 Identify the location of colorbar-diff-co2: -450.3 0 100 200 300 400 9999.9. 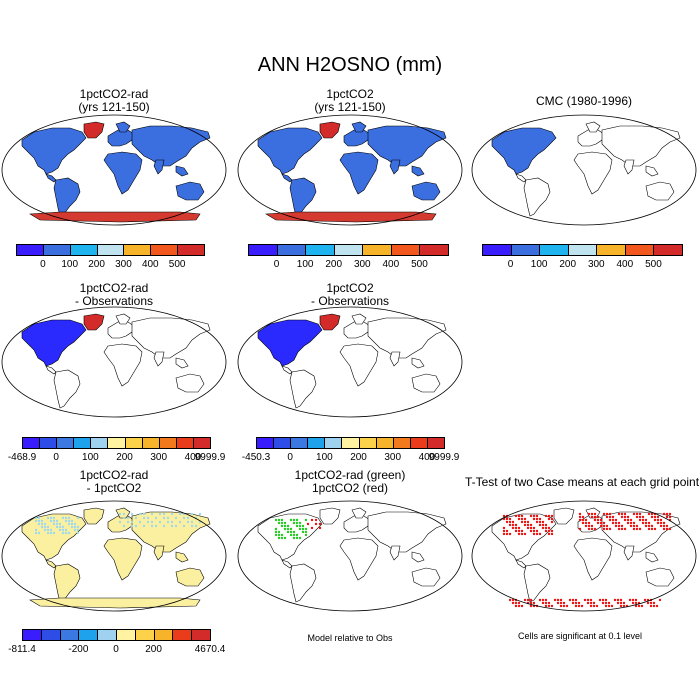
(350, 452).